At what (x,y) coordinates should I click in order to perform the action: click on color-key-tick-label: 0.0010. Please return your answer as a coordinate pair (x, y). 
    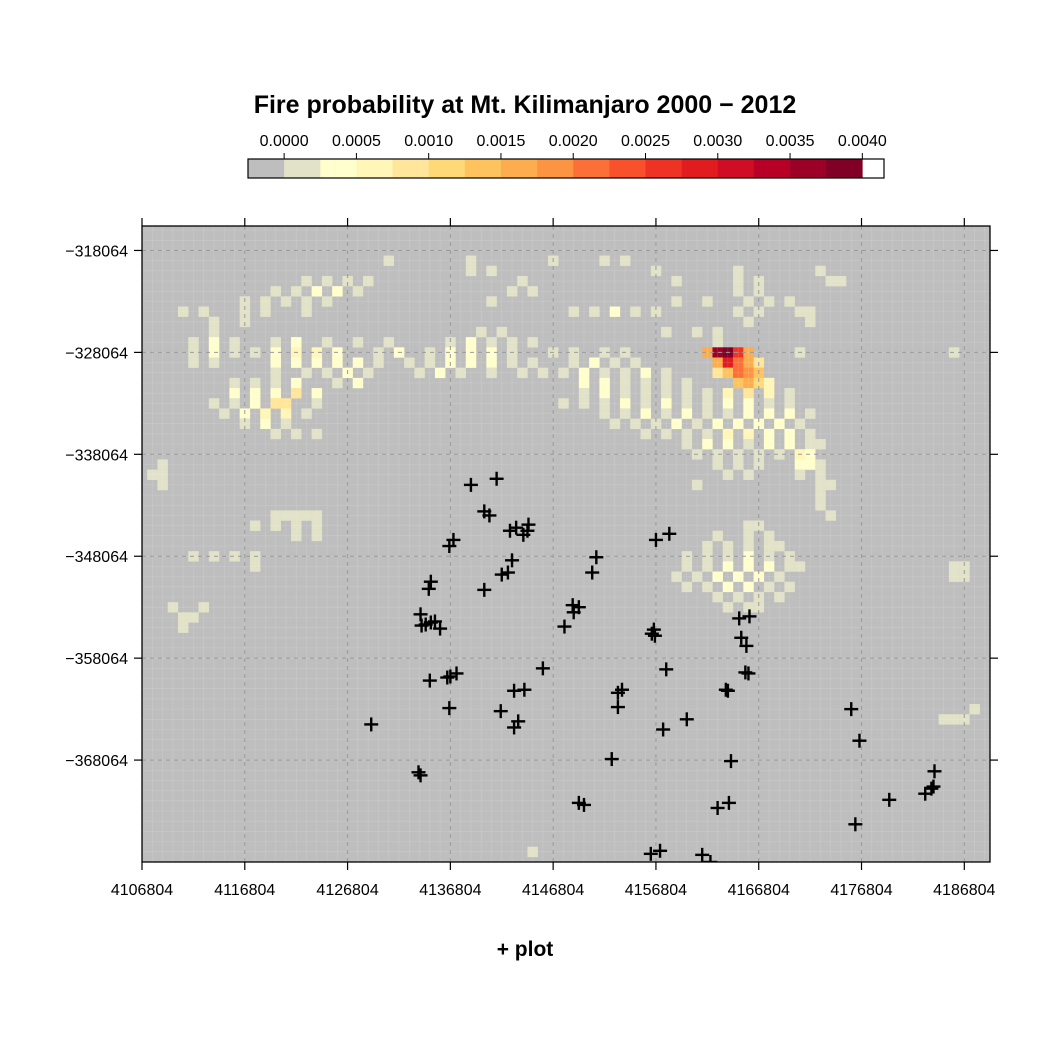
    Looking at the image, I should click on (428, 141).